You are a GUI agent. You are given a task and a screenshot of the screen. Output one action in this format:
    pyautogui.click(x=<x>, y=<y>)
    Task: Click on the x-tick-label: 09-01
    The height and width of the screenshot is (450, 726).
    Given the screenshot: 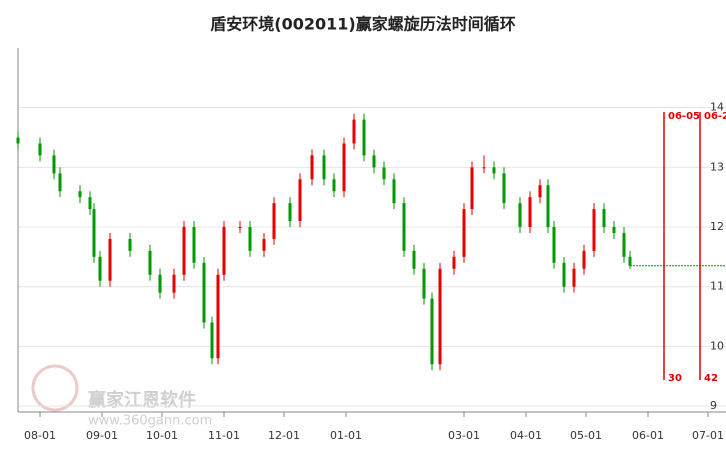 What is the action you would take?
    pyautogui.click(x=102, y=435)
    